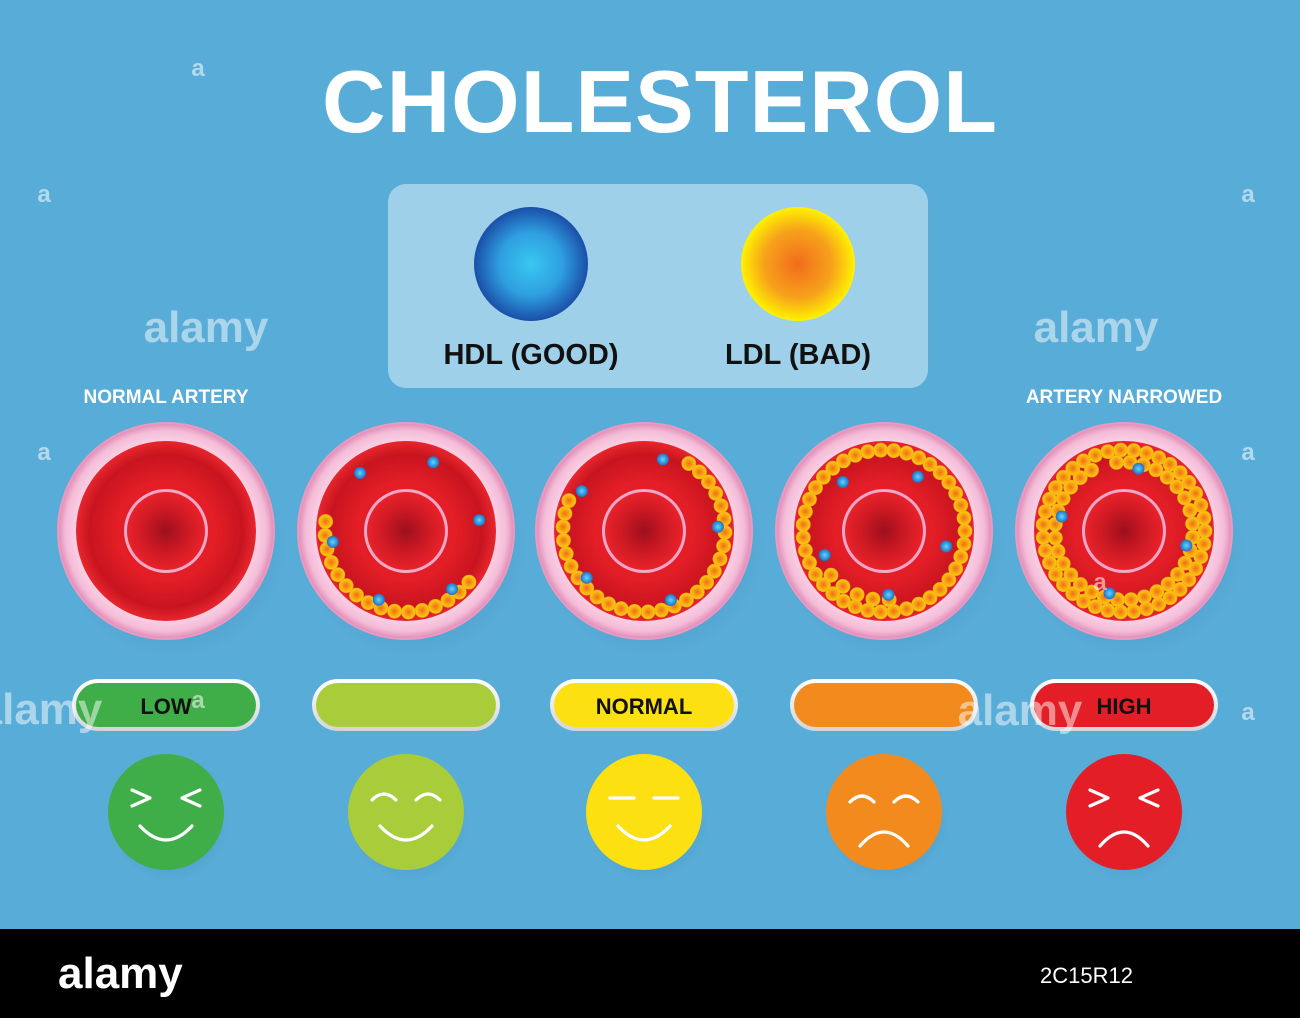 The image size is (1300, 1018). I want to click on face-very-sad, so click(1127, 818).